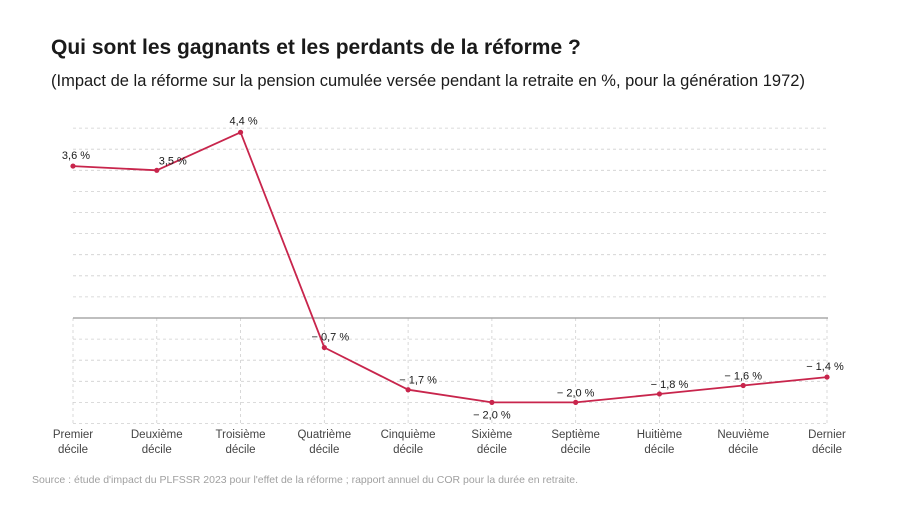 This screenshot has height=506, width=900. What do you see at coordinates (324, 442) in the screenshot?
I see `x-tick-label: Quatrième décile` at bounding box center [324, 442].